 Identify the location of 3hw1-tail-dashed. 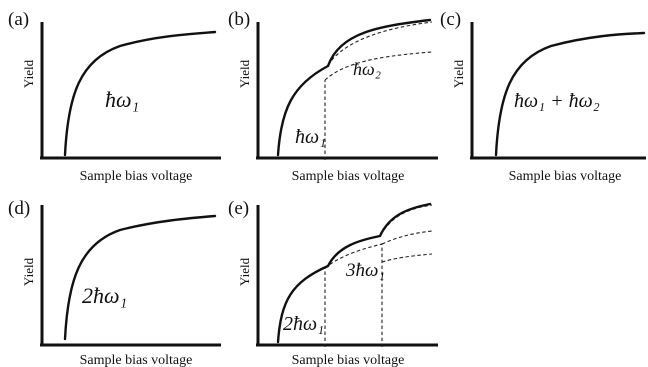
(407, 258).